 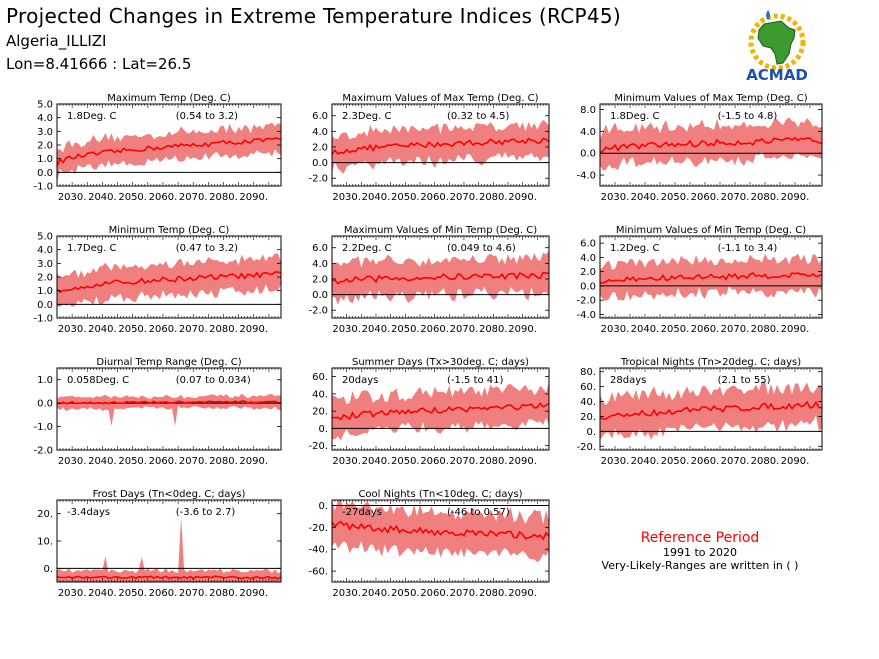 I want to click on chart-title: Summer Days (Tx>30deg. C; days), so click(x=440, y=362).